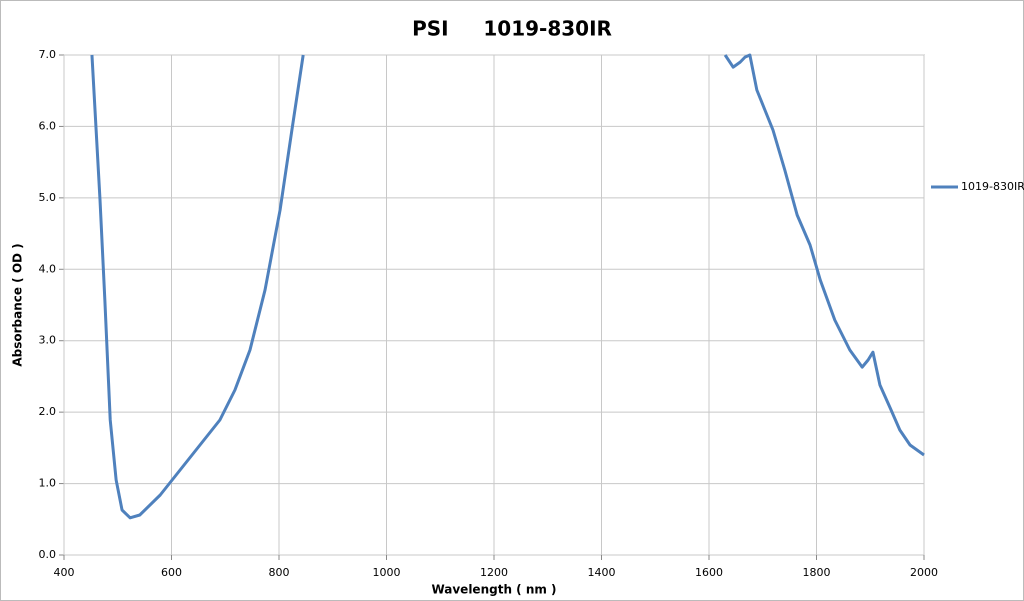 The width and height of the screenshot is (1024, 601). I want to click on x-tick-label: 600, so click(171, 572).